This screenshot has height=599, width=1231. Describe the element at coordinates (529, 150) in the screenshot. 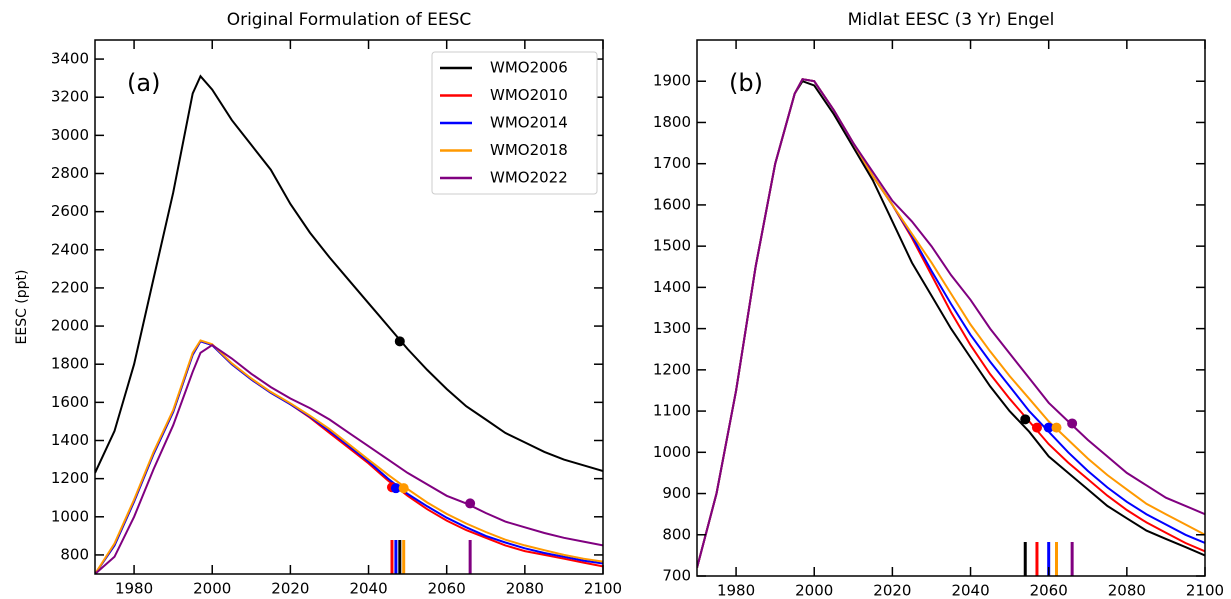

I see `legend-label: WMO2018` at that location.